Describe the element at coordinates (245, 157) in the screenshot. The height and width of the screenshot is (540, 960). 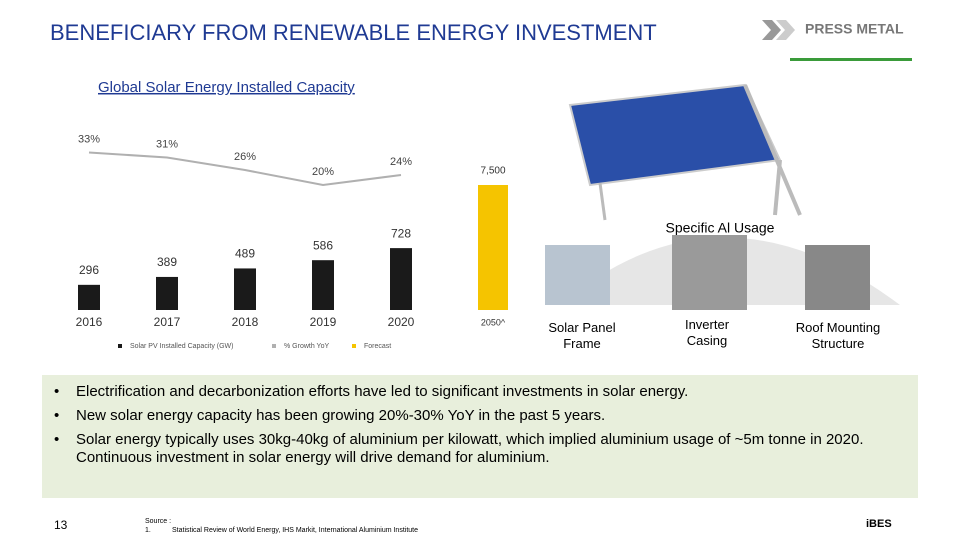
I see `data-label: 26%` at that location.